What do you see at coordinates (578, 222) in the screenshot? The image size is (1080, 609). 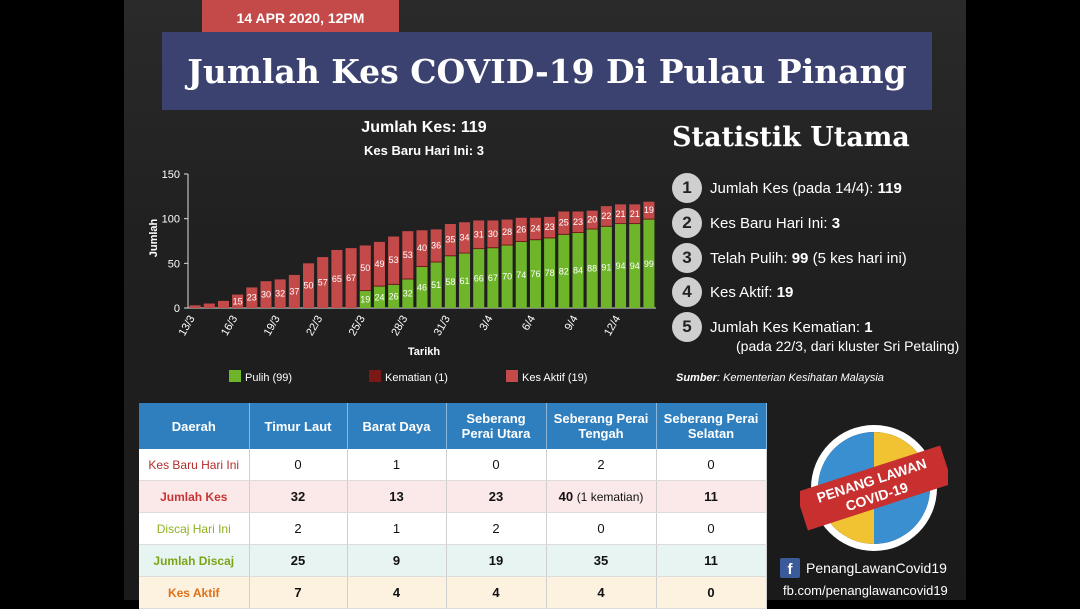 I see `data-label-aktif: 23` at bounding box center [578, 222].